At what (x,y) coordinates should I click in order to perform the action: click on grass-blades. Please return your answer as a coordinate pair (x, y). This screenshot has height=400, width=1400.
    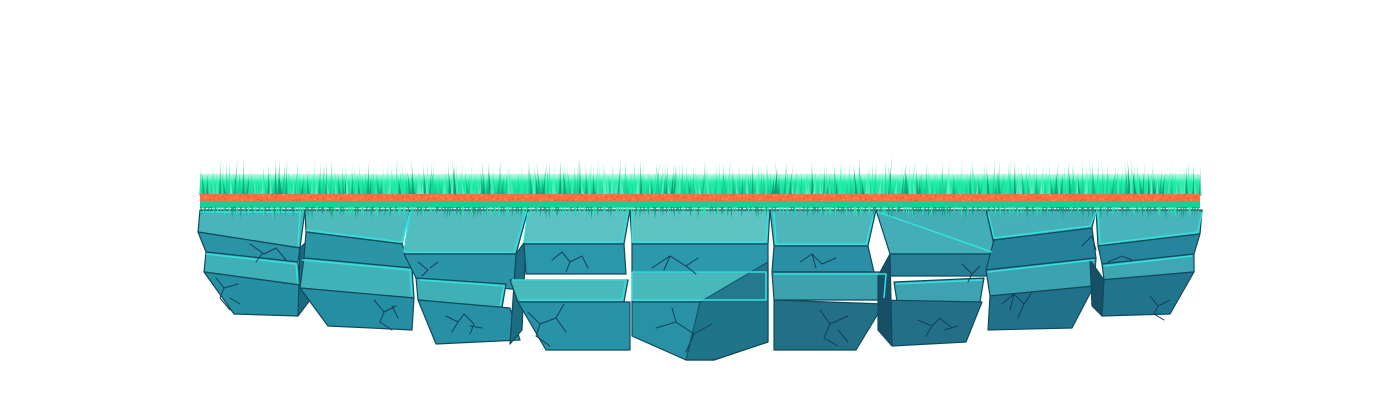
    Looking at the image, I should click on (700, 176).